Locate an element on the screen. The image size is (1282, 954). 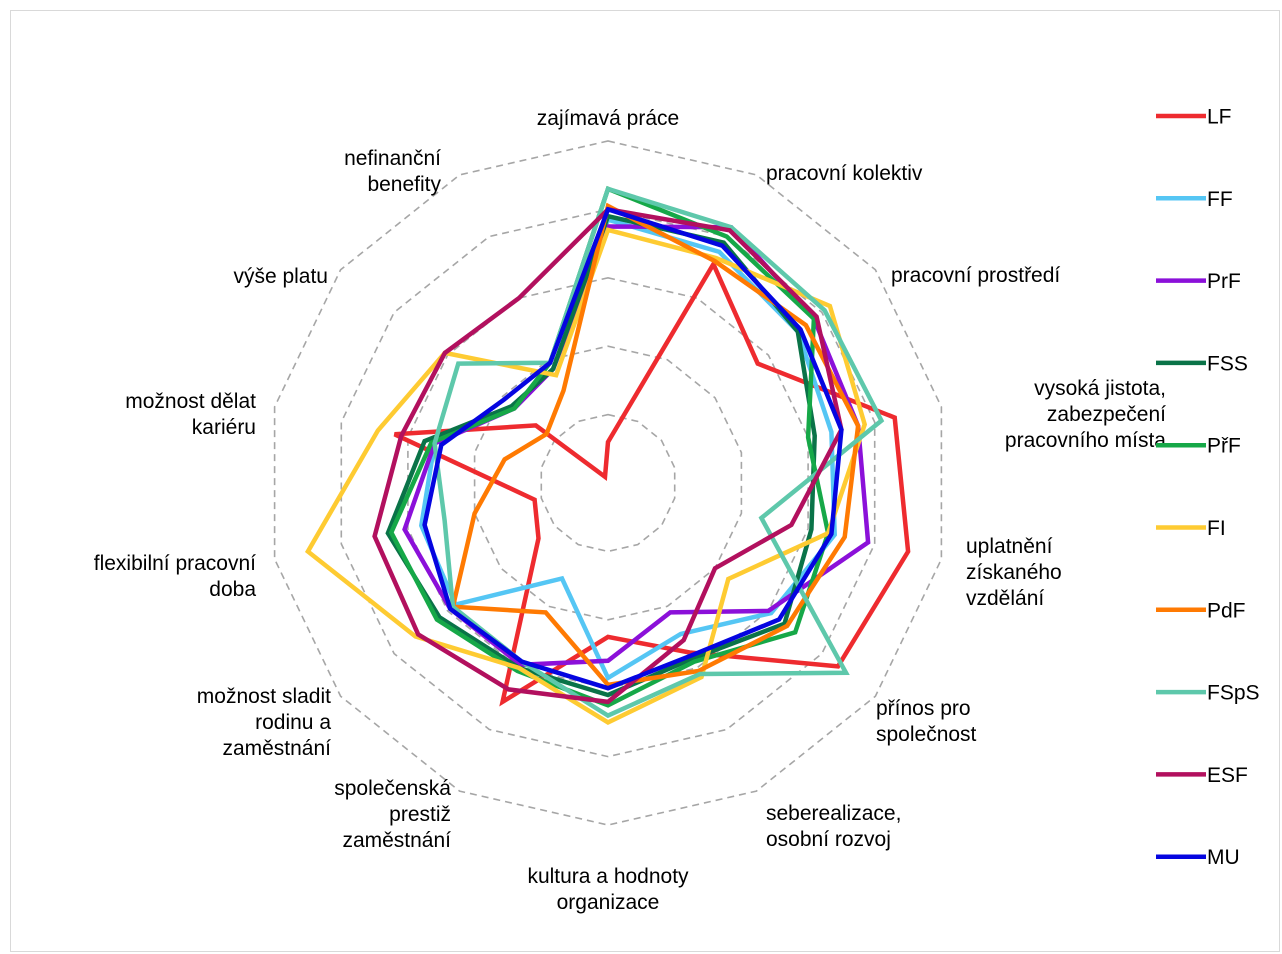
legend-item-FF: FF is located at coordinates (1194, 199).